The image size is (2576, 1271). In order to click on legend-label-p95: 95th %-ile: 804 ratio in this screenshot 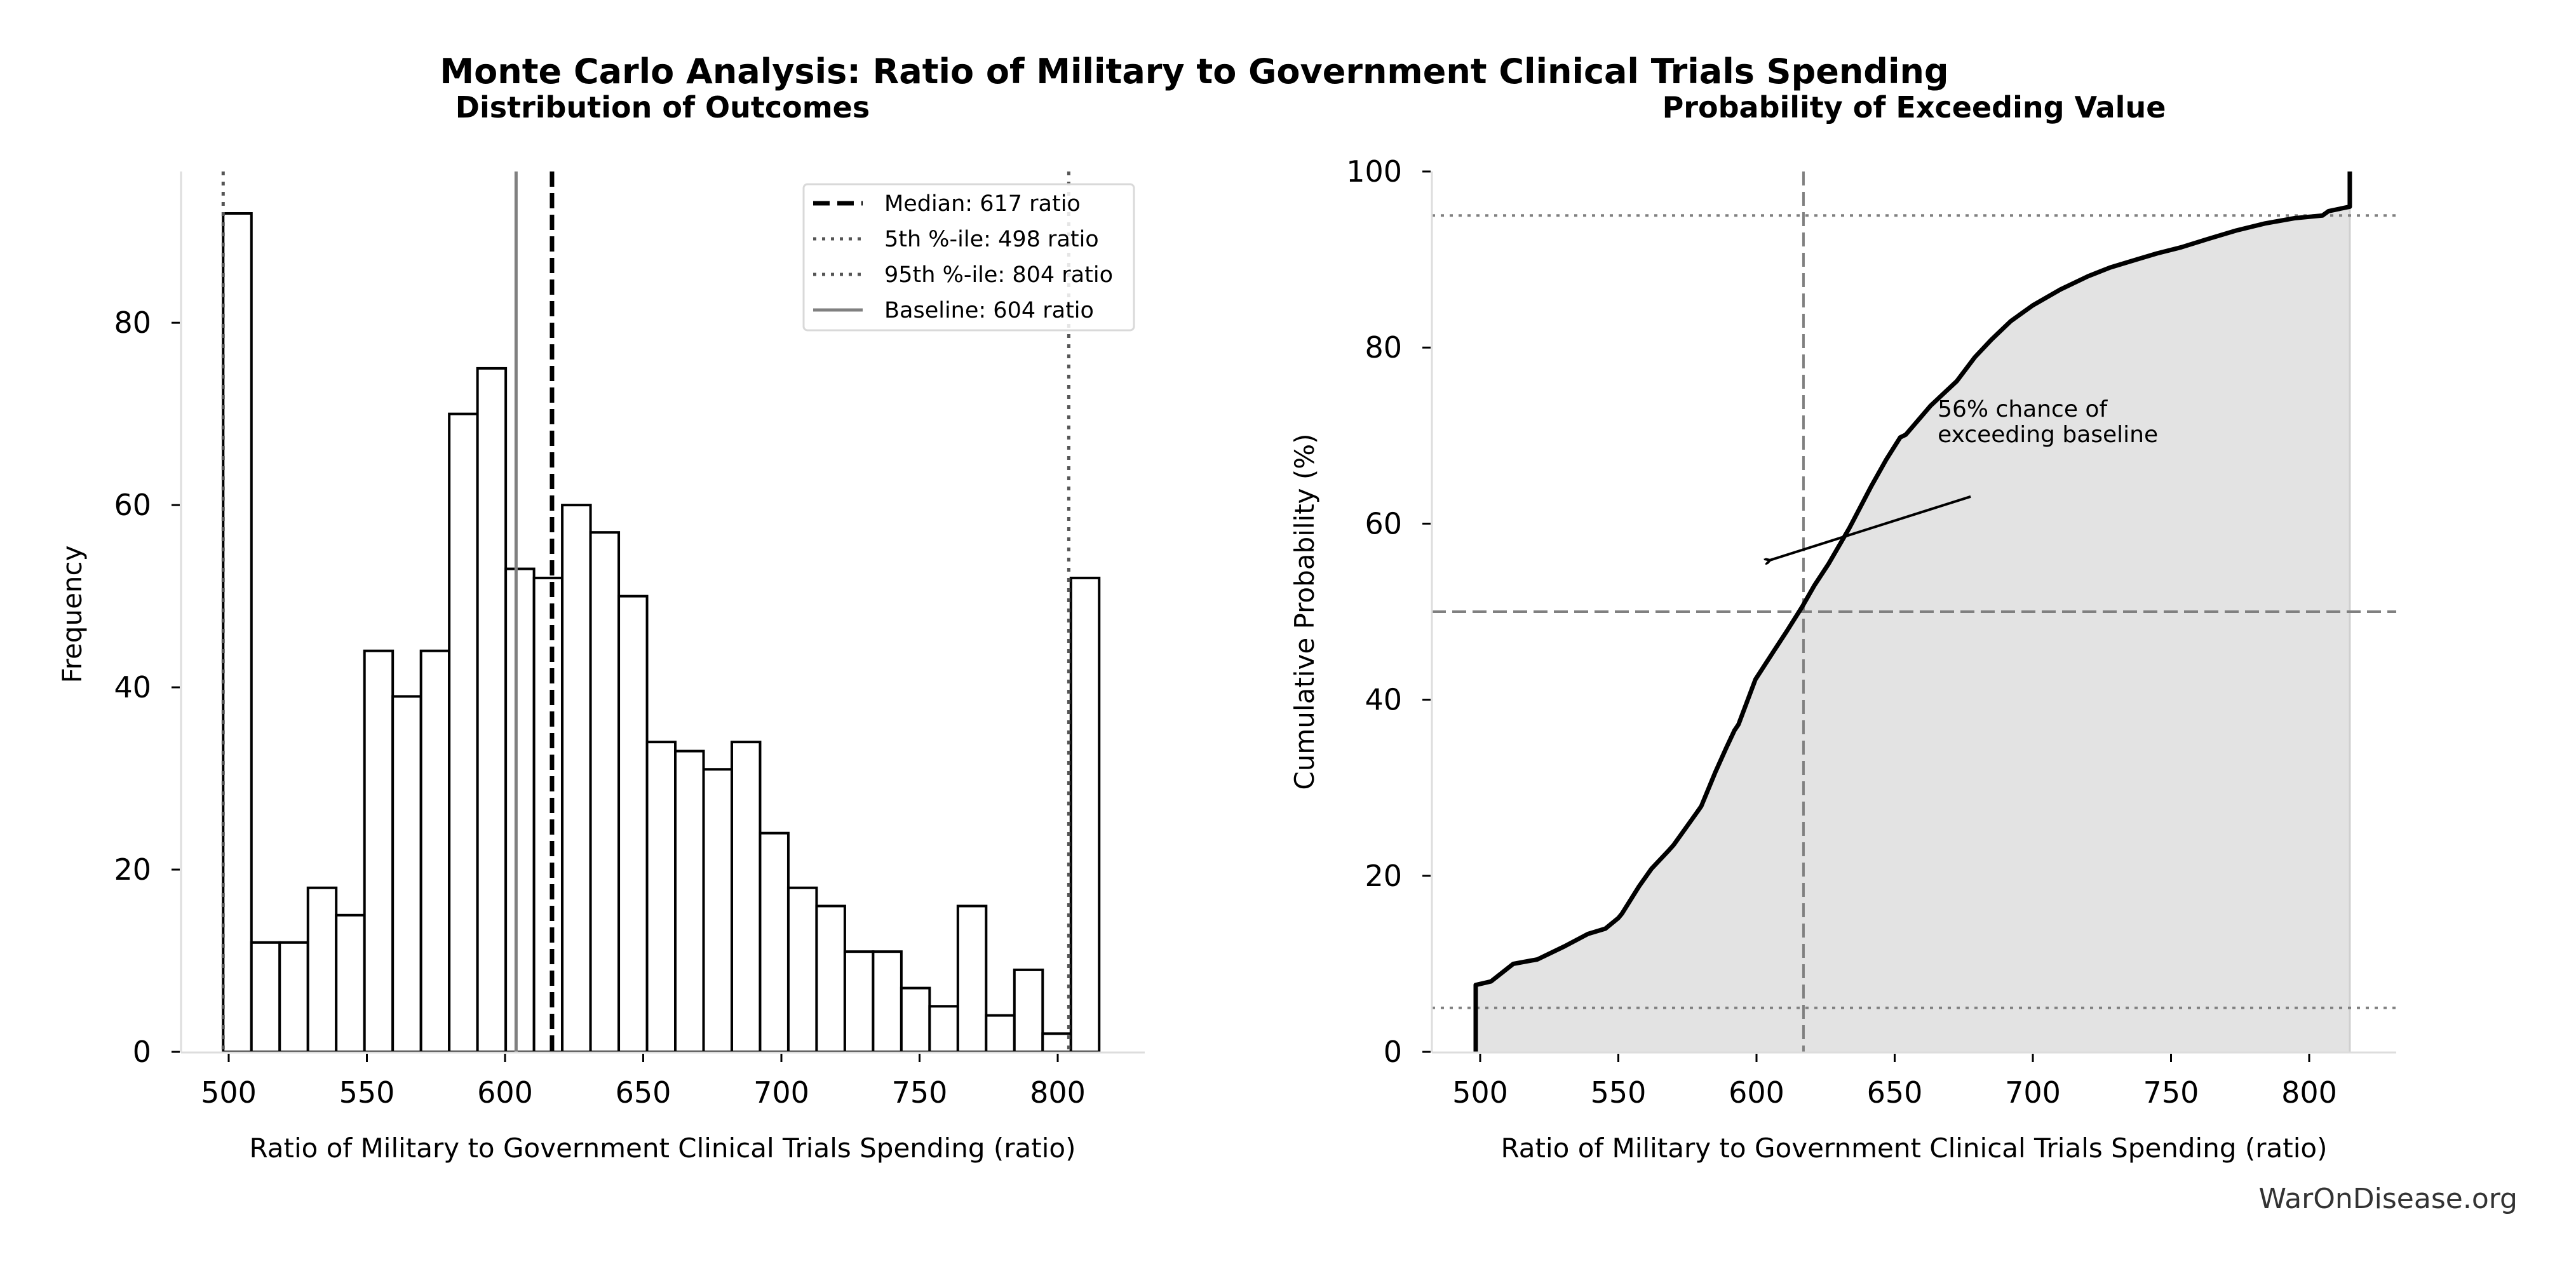, I will do `click(998, 275)`.